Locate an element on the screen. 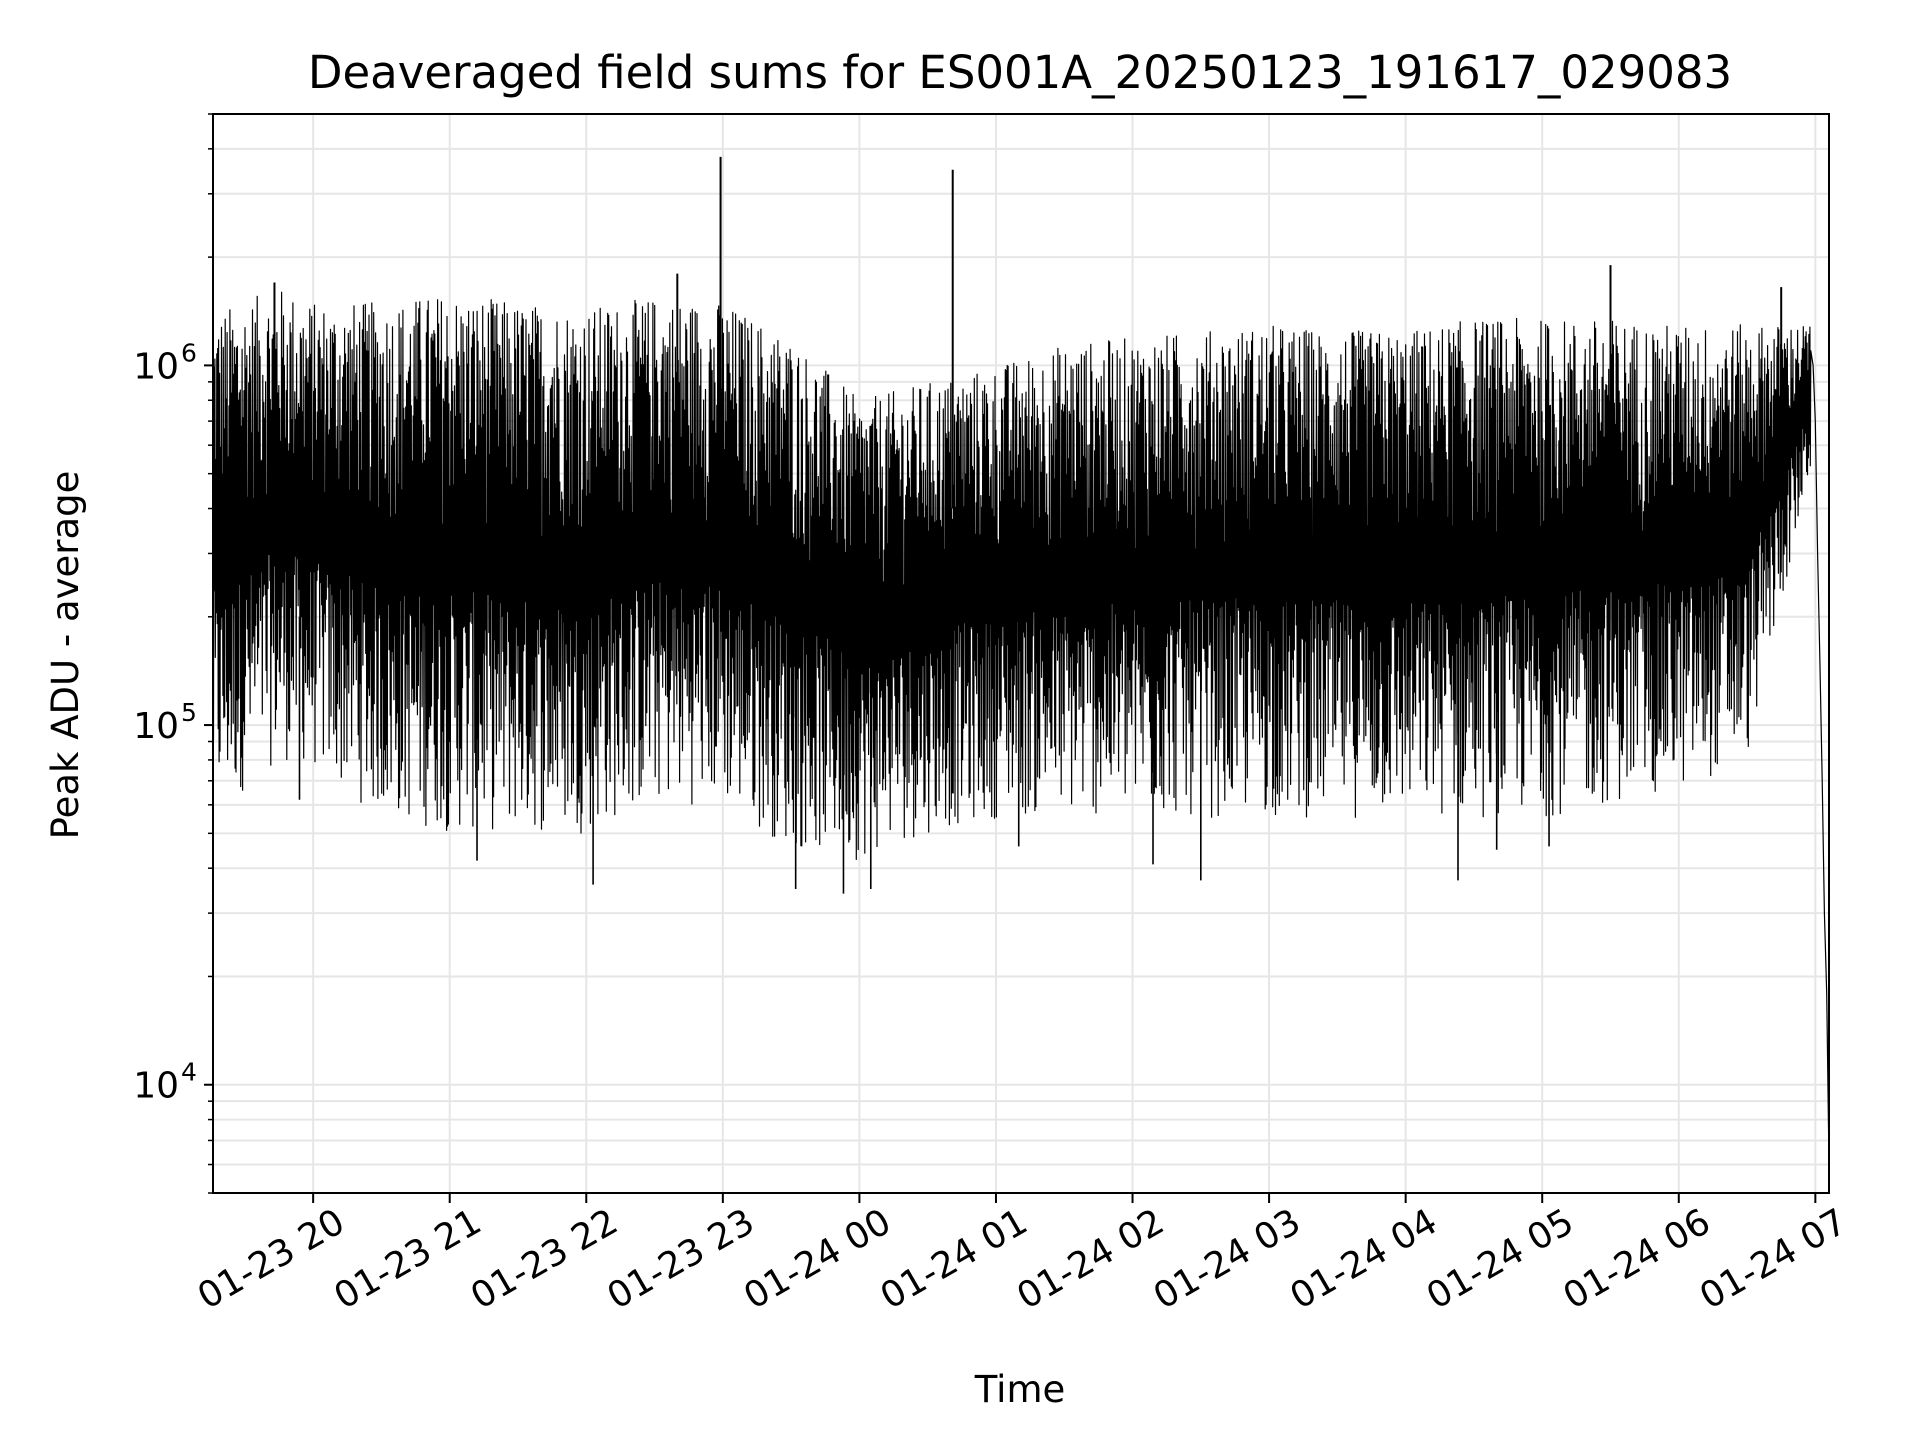  y-tick-exponent: 4 is located at coordinates (189, 1072).